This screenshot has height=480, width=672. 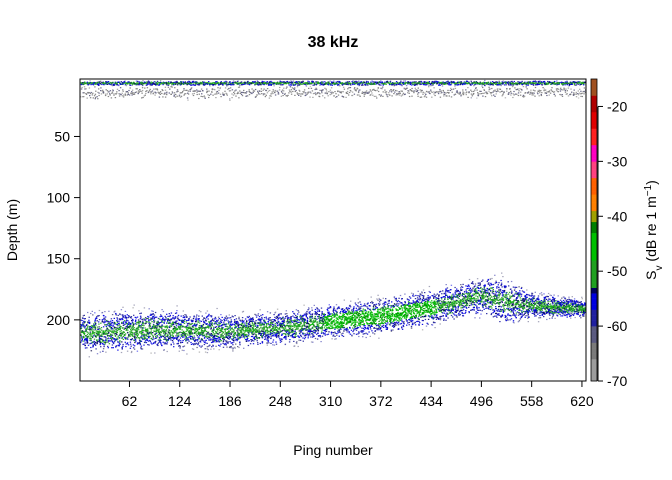 I want to click on echo-layer-surface-scatter, so click(x=333, y=92).